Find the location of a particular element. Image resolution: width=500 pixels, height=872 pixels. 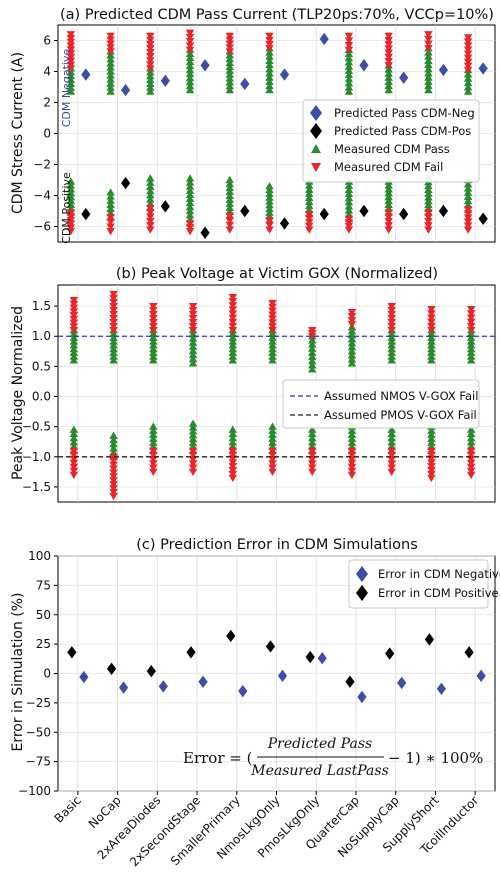

legend-pass-marker is located at coordinates (316, 148).